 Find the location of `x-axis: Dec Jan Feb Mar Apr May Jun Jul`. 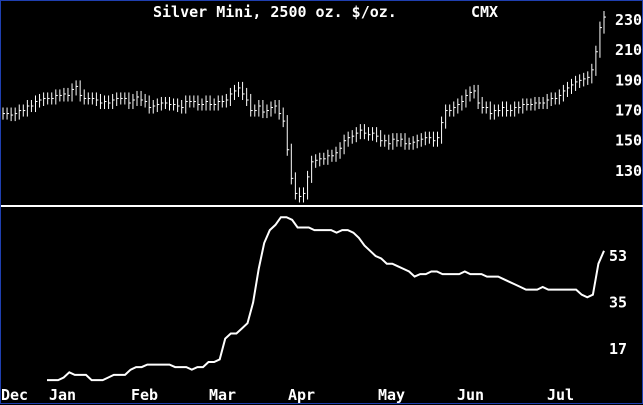

x-axis: Dec Jan Feb Mar Apr May Jun Jul is located at coordinates (287, 395).